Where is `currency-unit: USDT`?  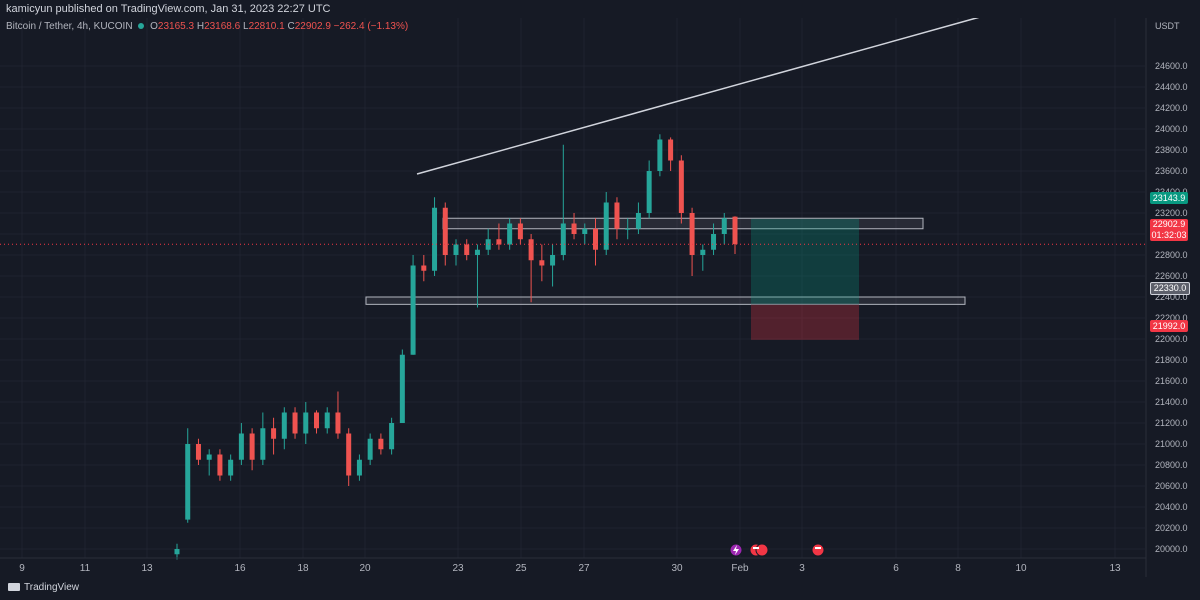
currency-unit: USDT is located at coordinates (1167, 26).